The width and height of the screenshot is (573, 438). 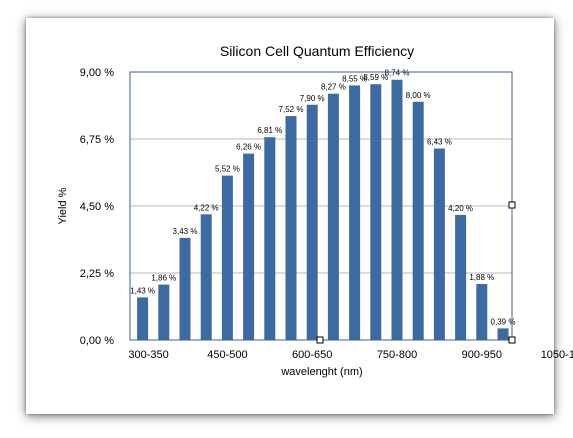 What do you see at coordinates (418, 95) in the screenshot?
I see `data-label: 8,00 %` at bounding box center [418, 95].